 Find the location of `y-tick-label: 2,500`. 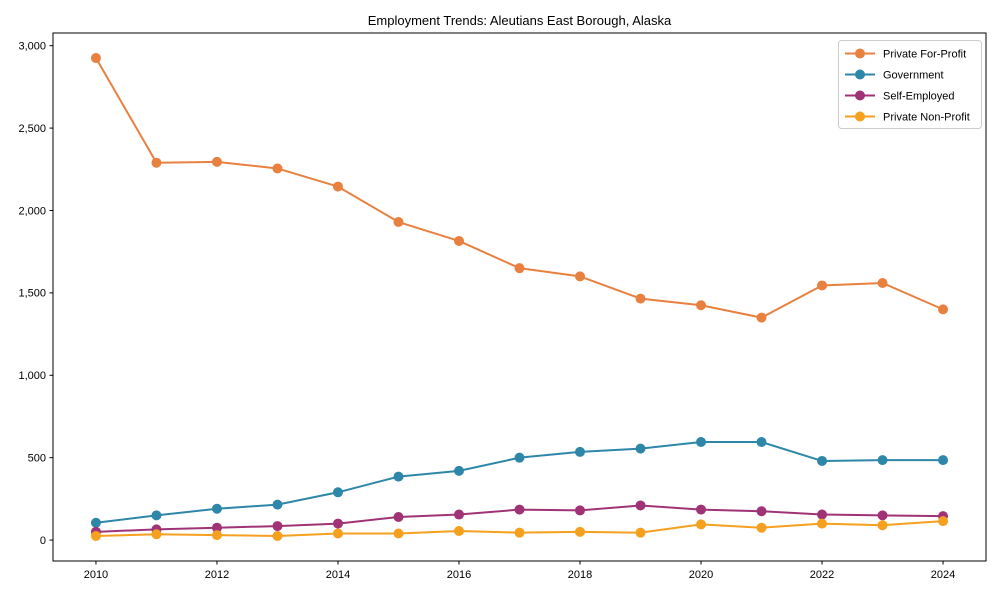

y-tick-label: 2,500 is located at coordinates (32, 129).